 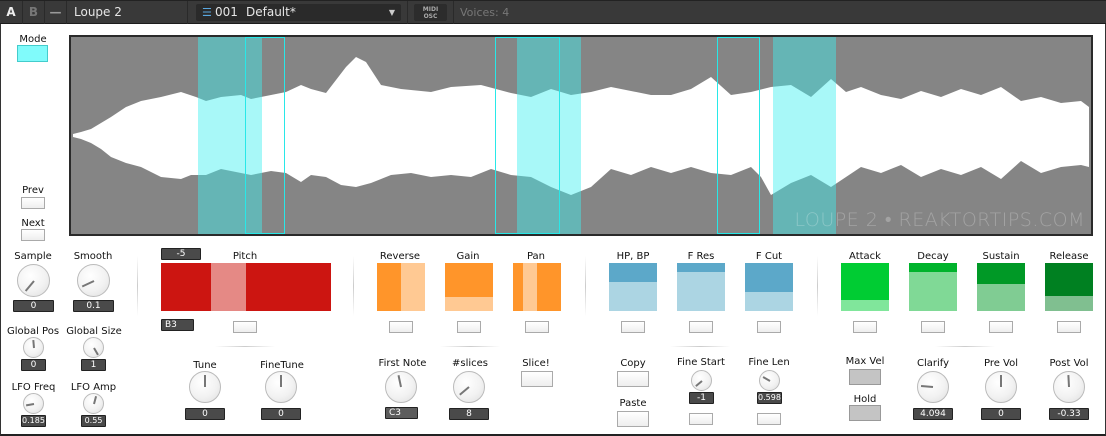 I want to click on finetune-value: 0, so click(x=281, y=414).